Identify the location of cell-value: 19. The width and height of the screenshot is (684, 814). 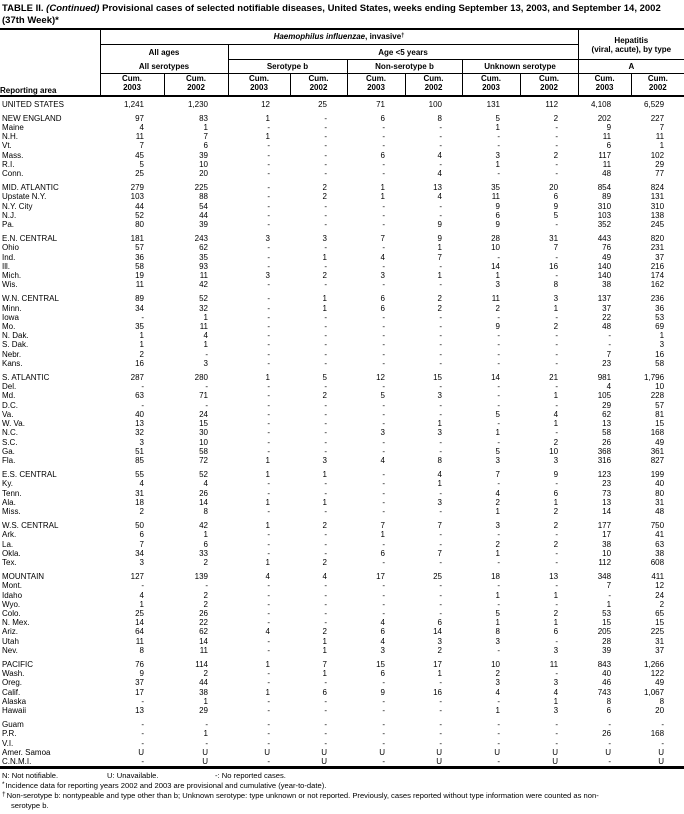
(139, 276).